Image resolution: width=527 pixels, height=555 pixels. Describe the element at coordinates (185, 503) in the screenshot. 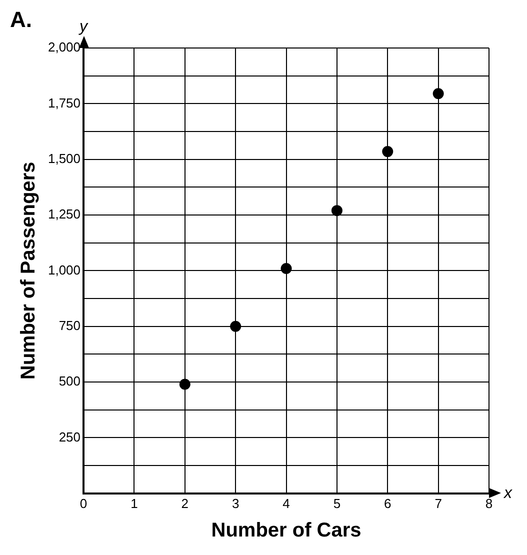

I see `x-tick-label: 2` at that location.